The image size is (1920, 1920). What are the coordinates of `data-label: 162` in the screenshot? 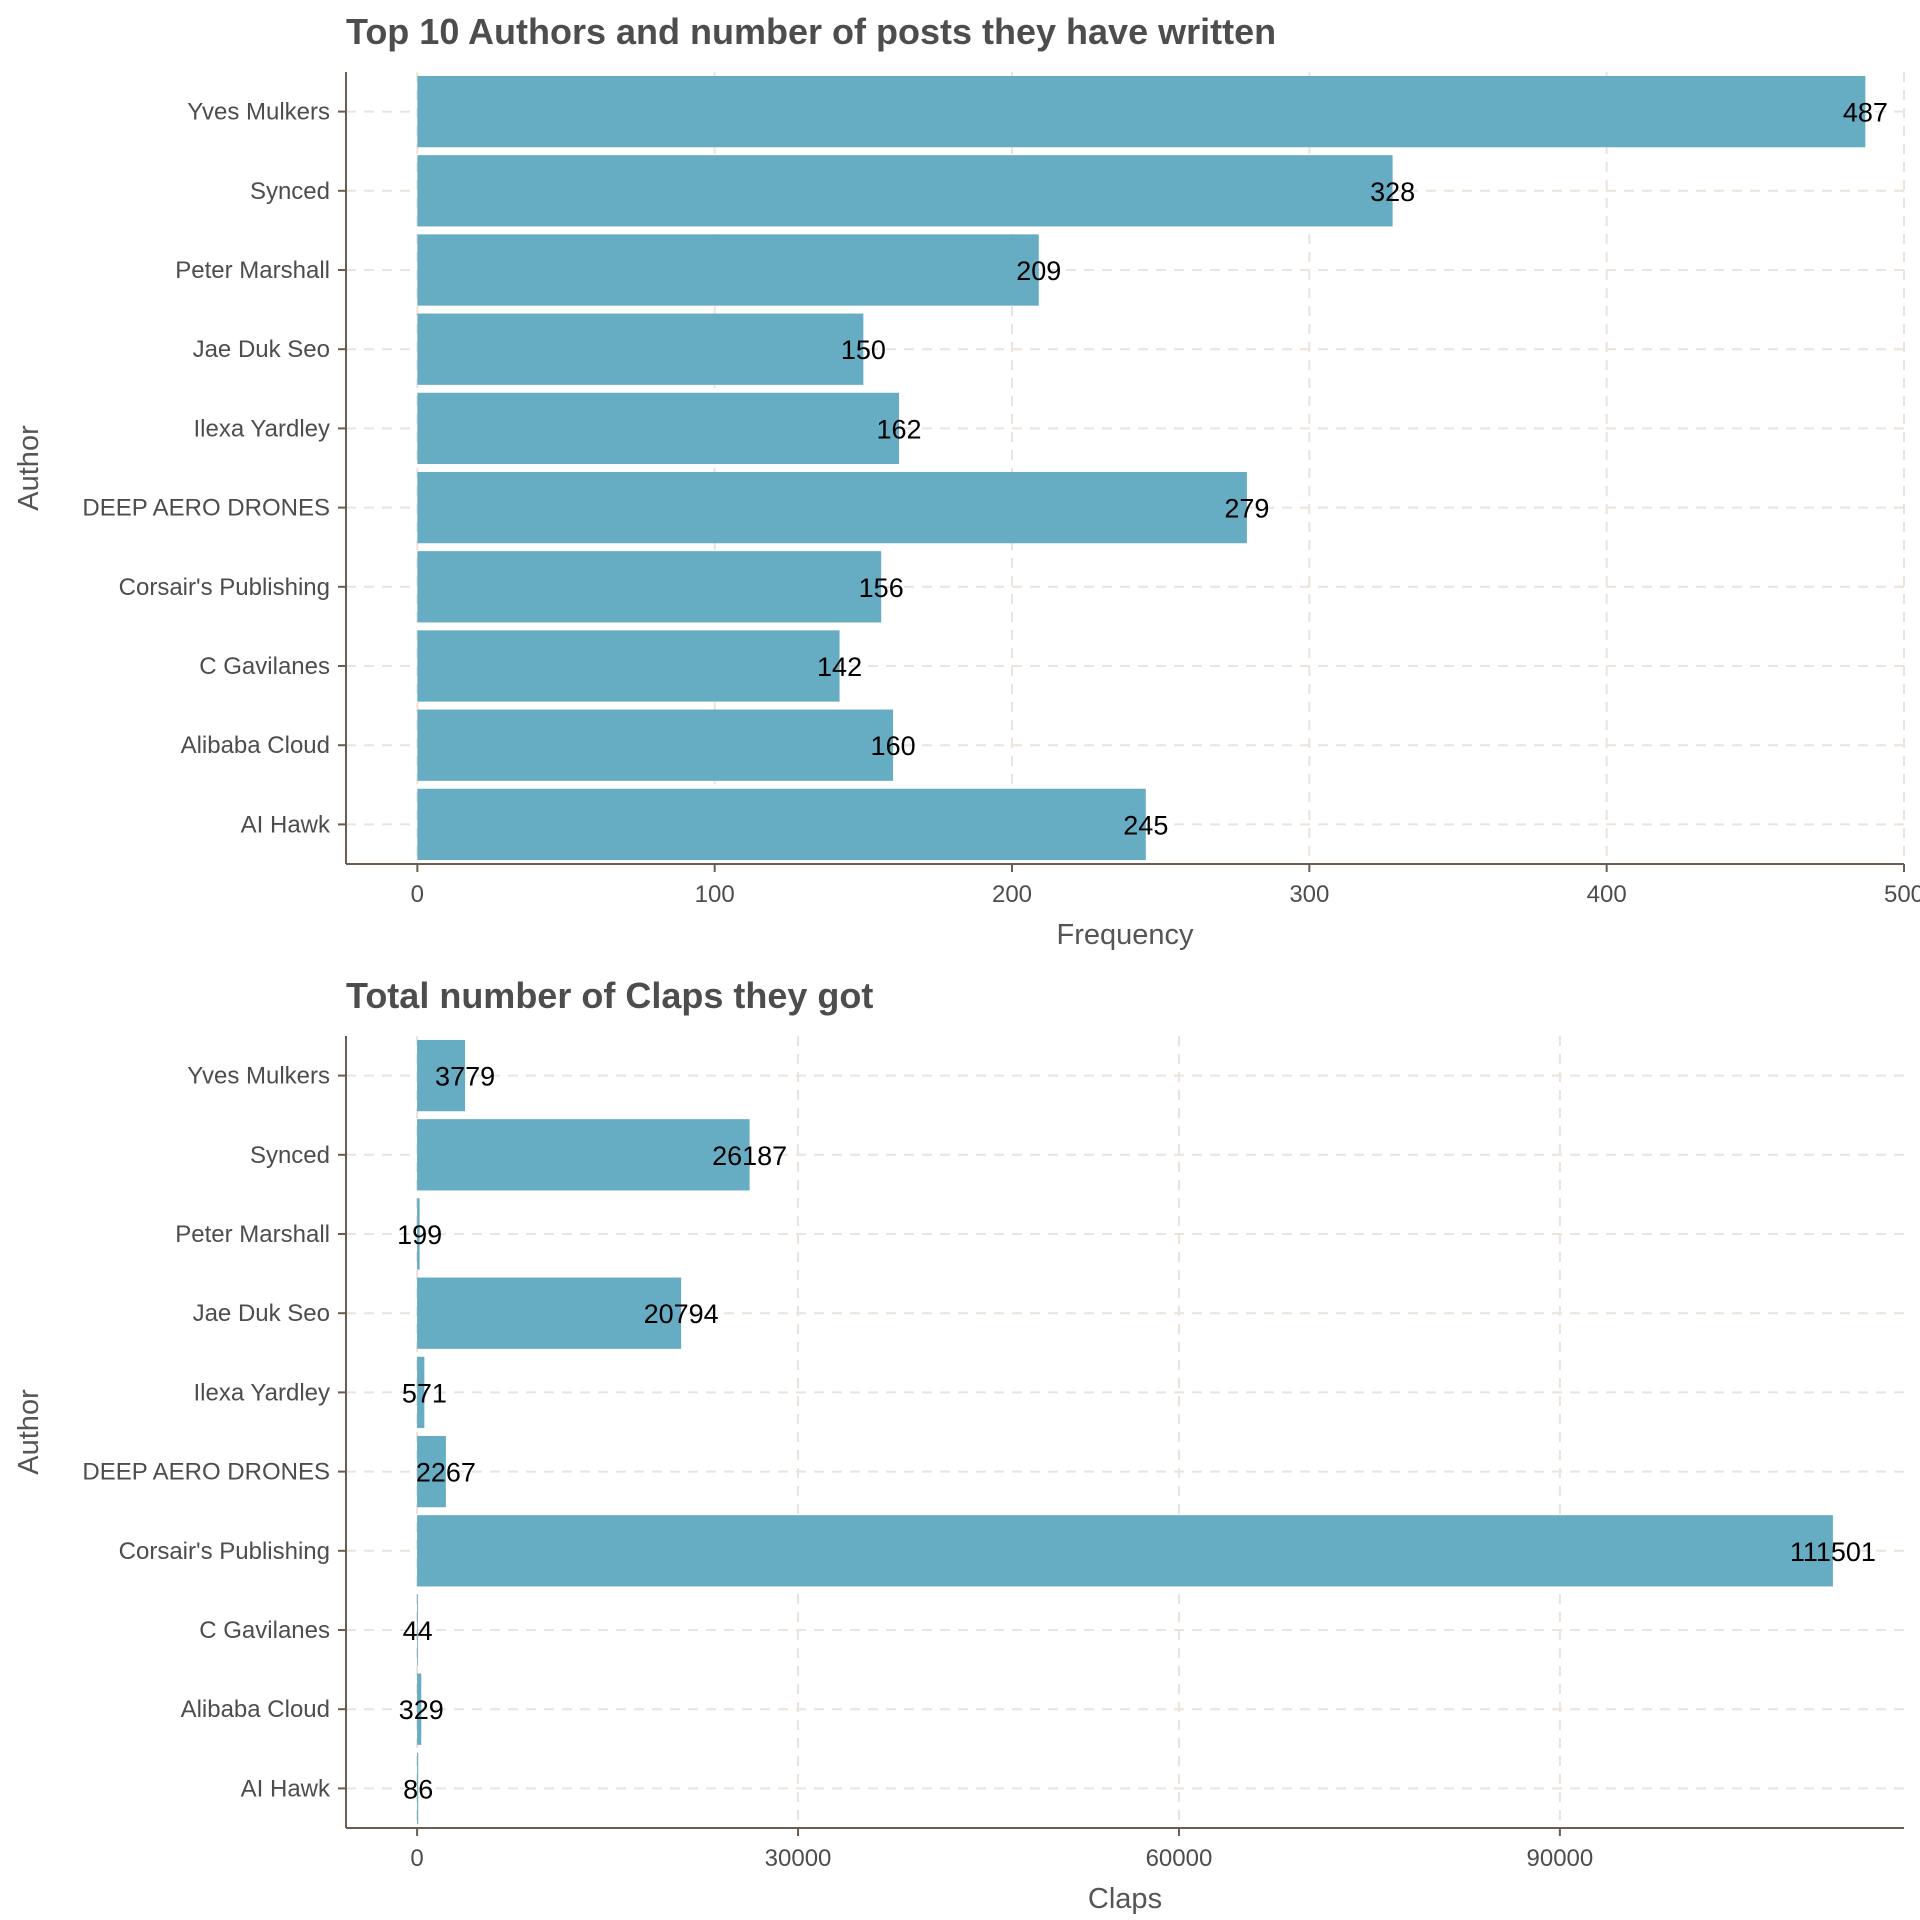 It's located at (898, 429).